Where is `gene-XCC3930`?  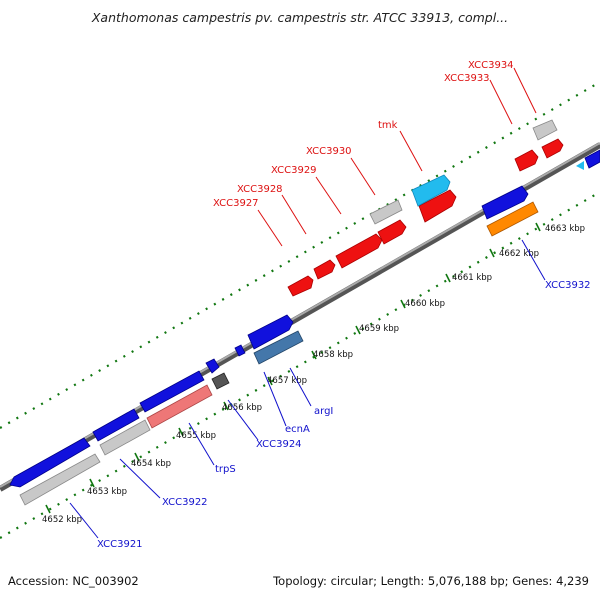 gene-XCC3930 is located at coordinates (386, 212).